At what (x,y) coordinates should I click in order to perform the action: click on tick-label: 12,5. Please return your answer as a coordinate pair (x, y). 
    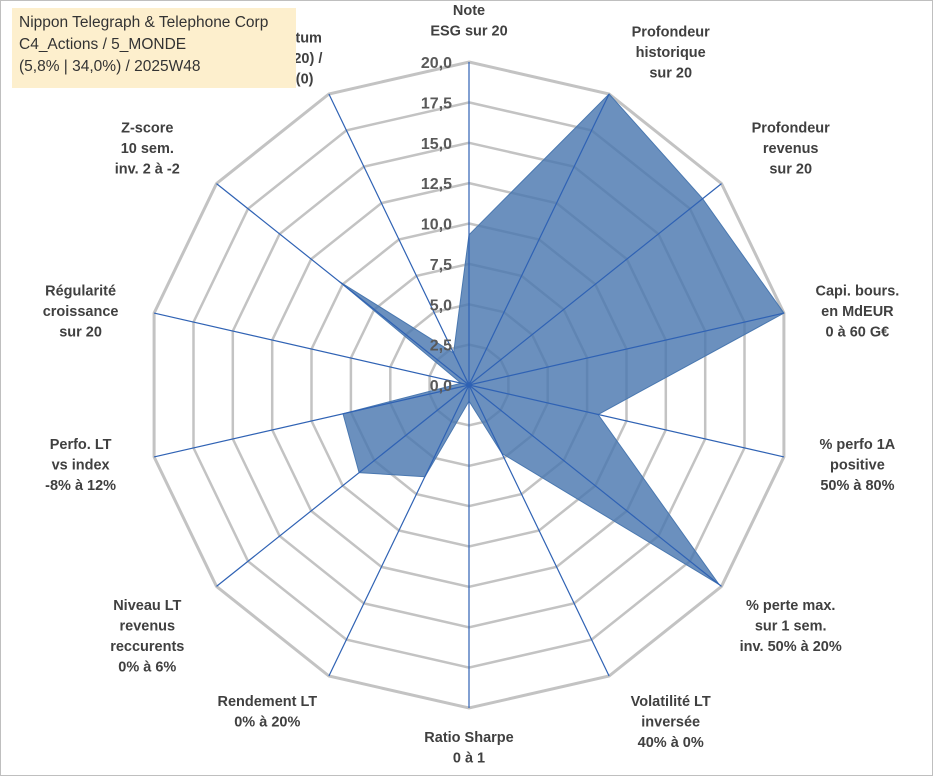
    Looking at the image, I should click on (436, 184).